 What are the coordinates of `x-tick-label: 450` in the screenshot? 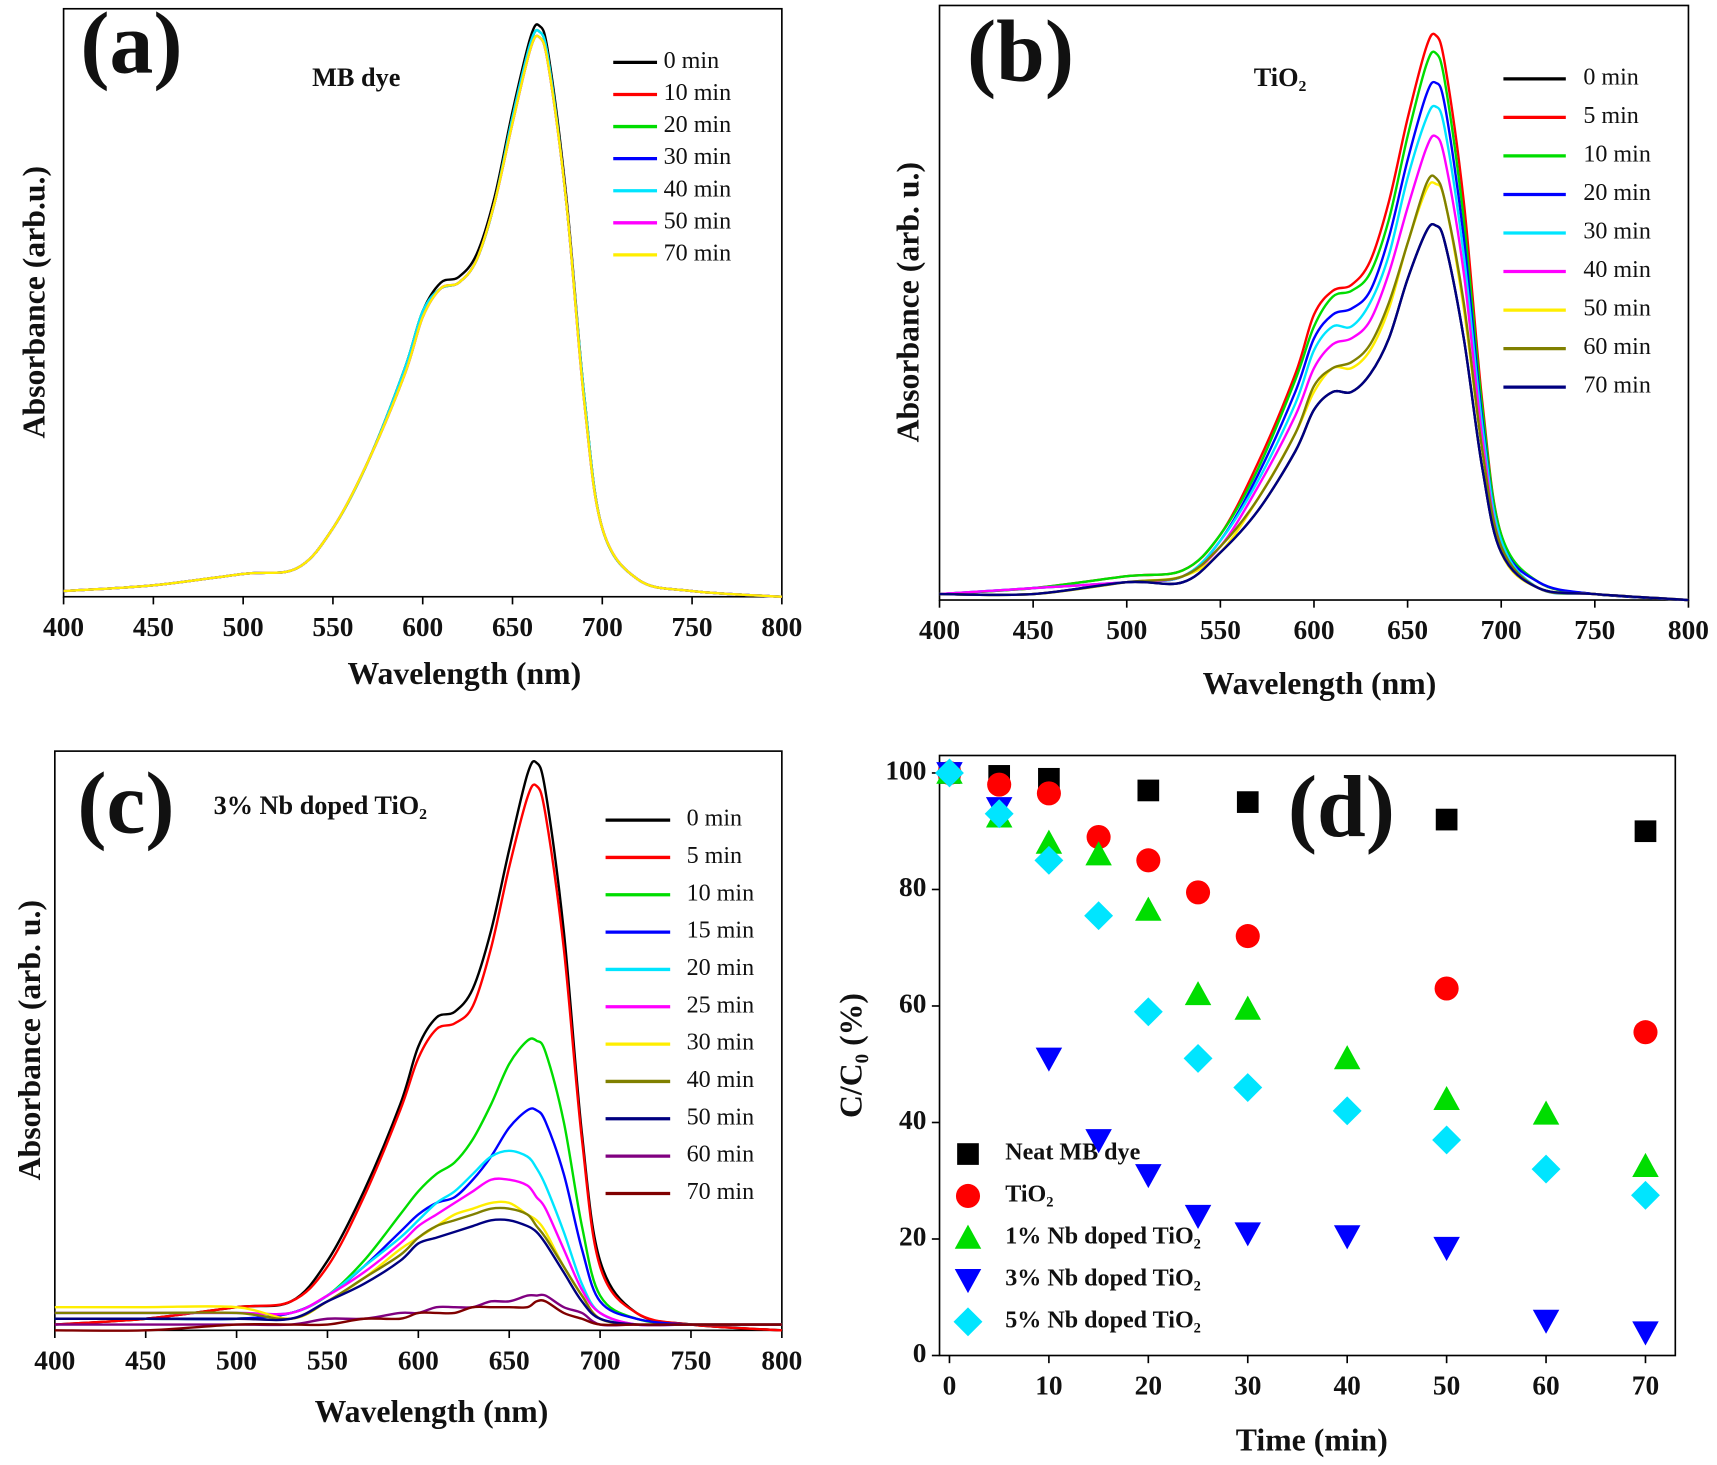 It's located at (153, 627).